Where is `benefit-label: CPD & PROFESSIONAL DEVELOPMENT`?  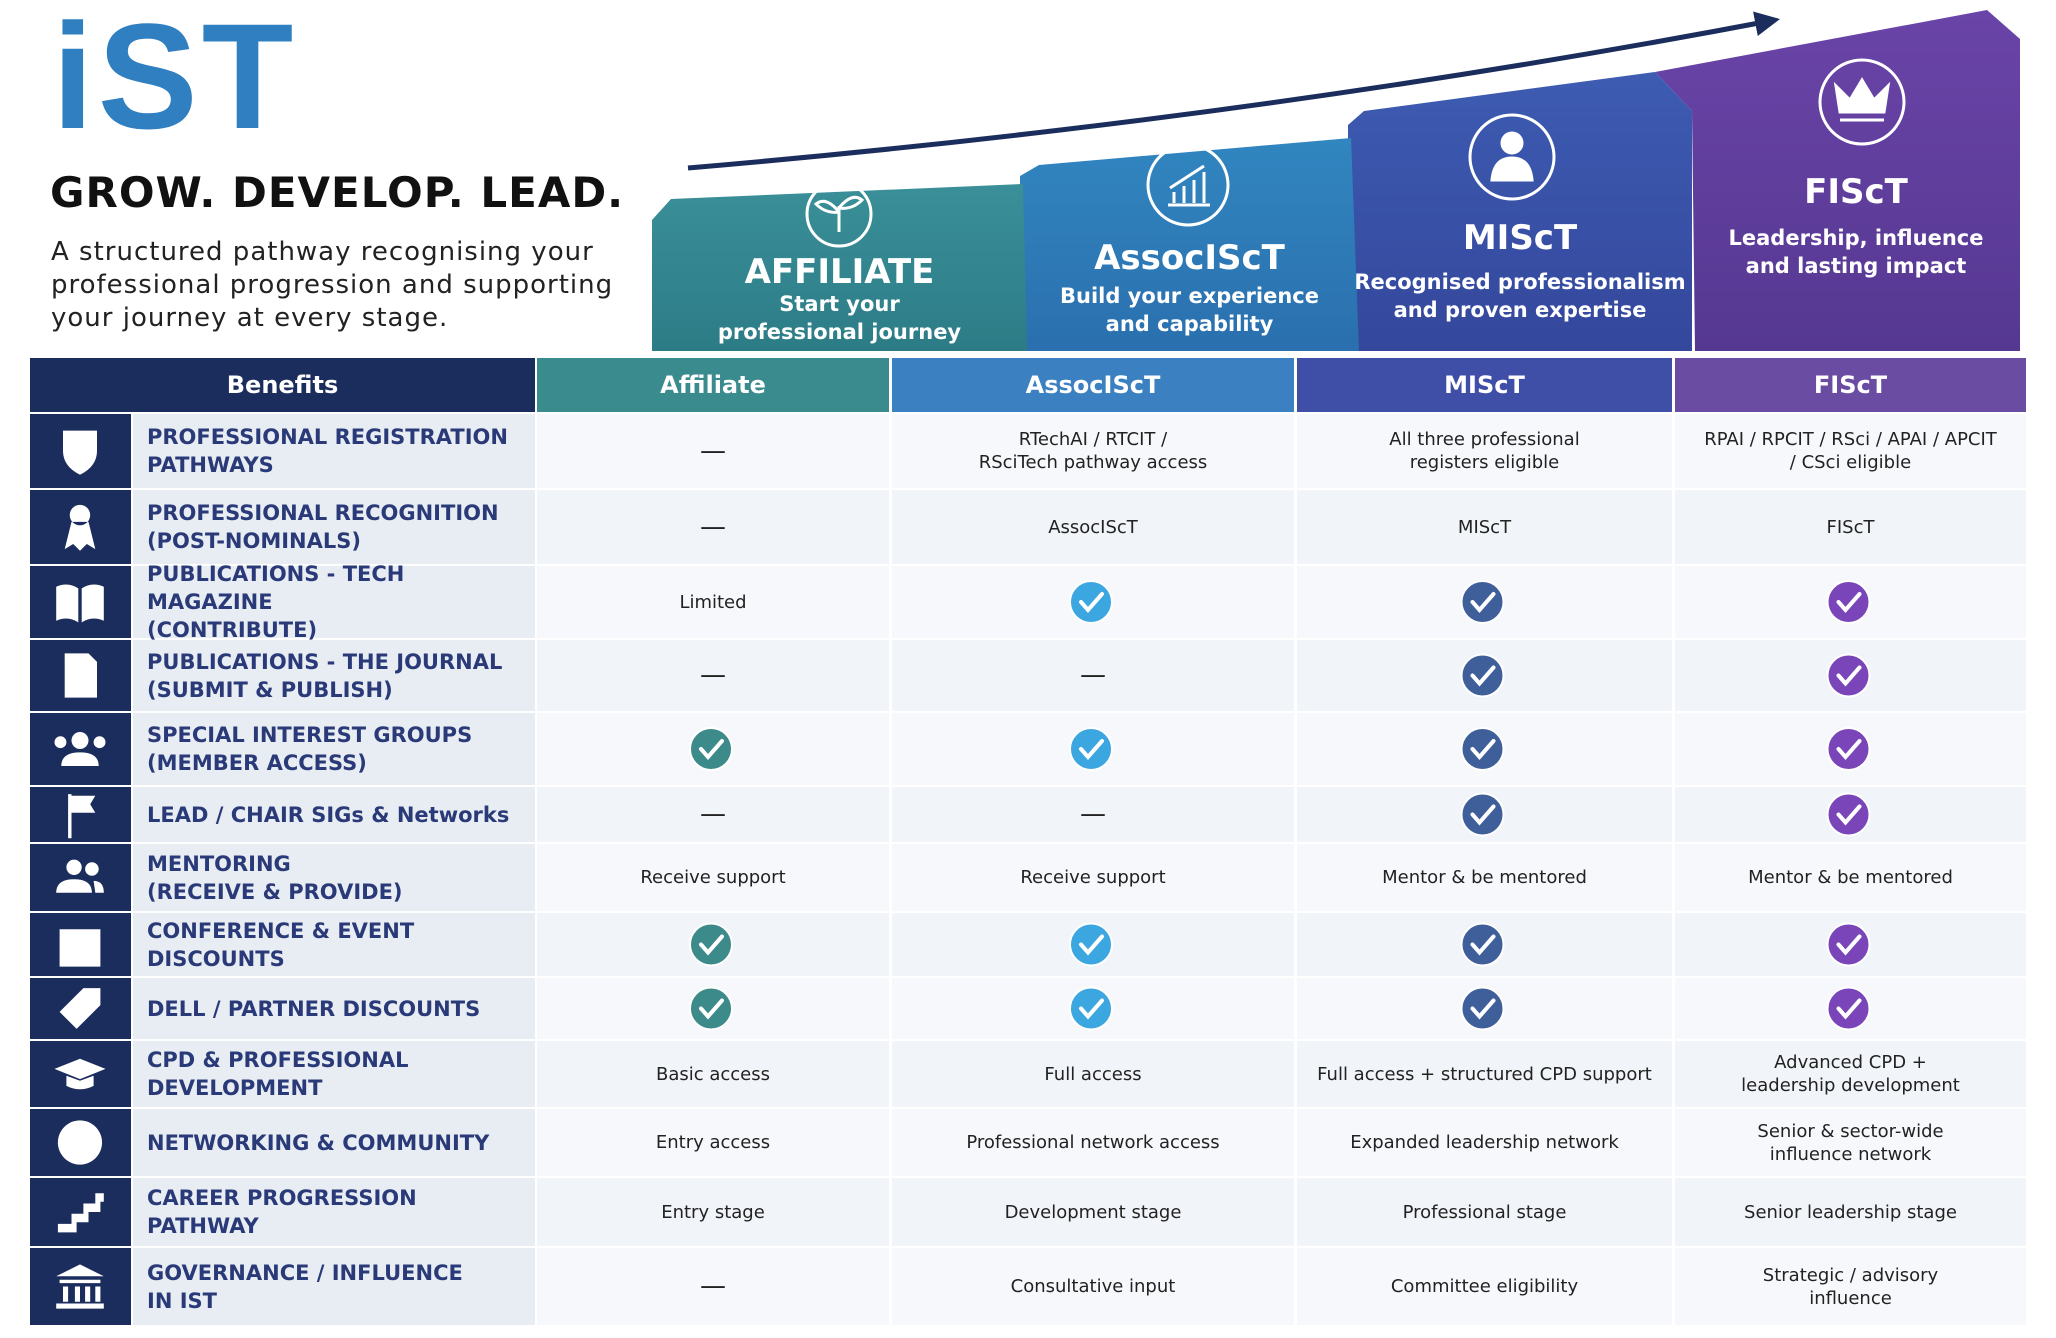
benefit-label: CPD & PROFESSIONAL DEVELOPMENT is located at coordinates (278, 1074).